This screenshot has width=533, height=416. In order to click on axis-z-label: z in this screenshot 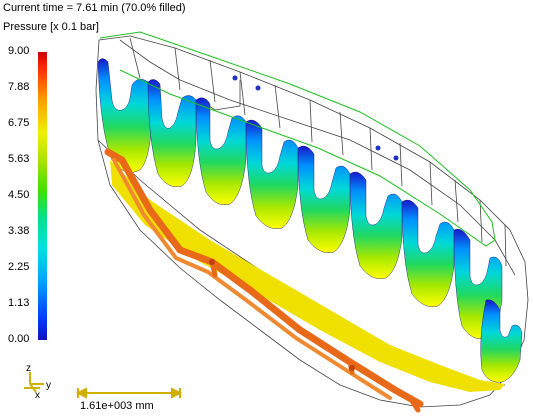, I will do `click(28, 368)`.